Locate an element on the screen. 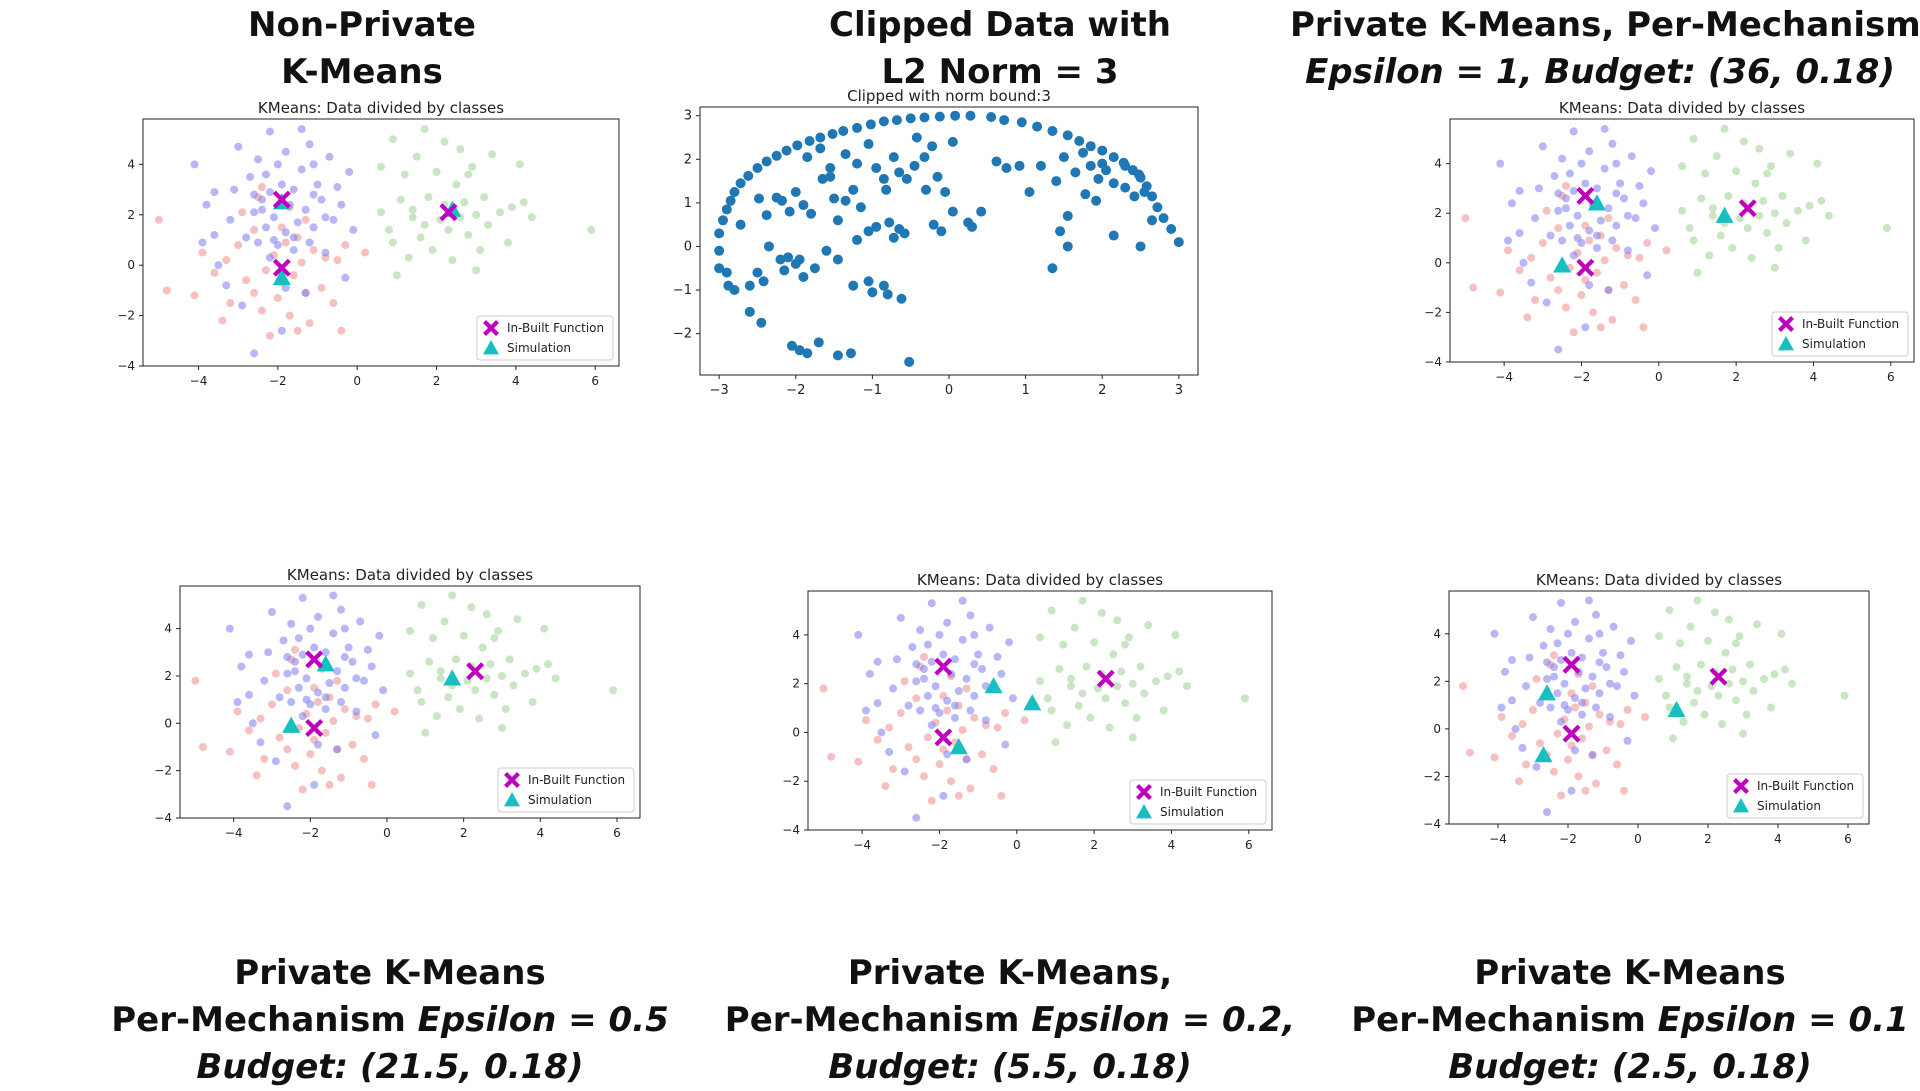 The width and height of the screenshot is (1920, 1091). y-tick-label: −2 is located at coordinates (163, 771).